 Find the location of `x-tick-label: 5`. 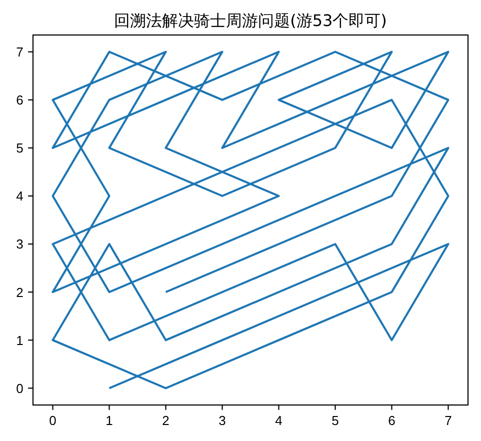

x-tick-label: 5 is located at coordinates (335, 420).